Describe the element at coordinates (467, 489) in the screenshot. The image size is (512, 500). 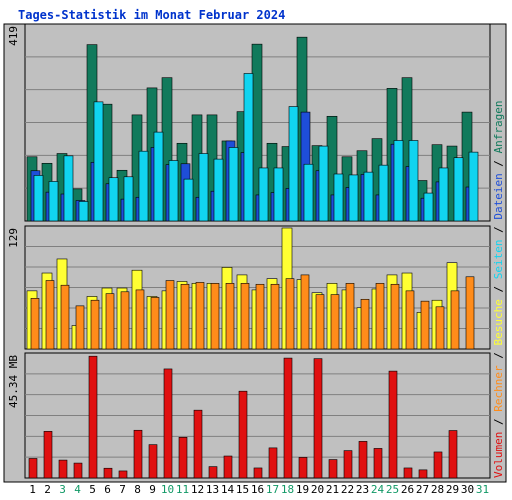
I see `day-label-30: 30` at that location.